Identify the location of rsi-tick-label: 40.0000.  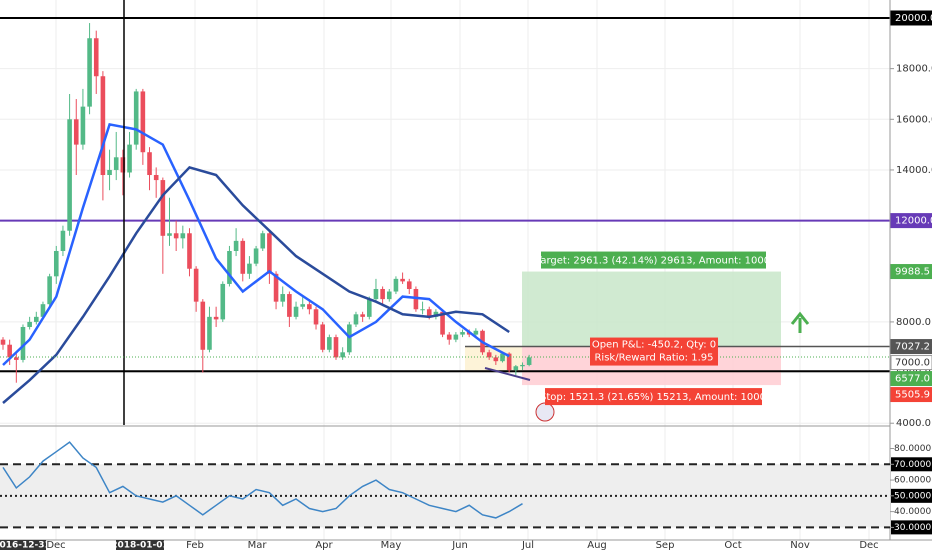
(912, 512).